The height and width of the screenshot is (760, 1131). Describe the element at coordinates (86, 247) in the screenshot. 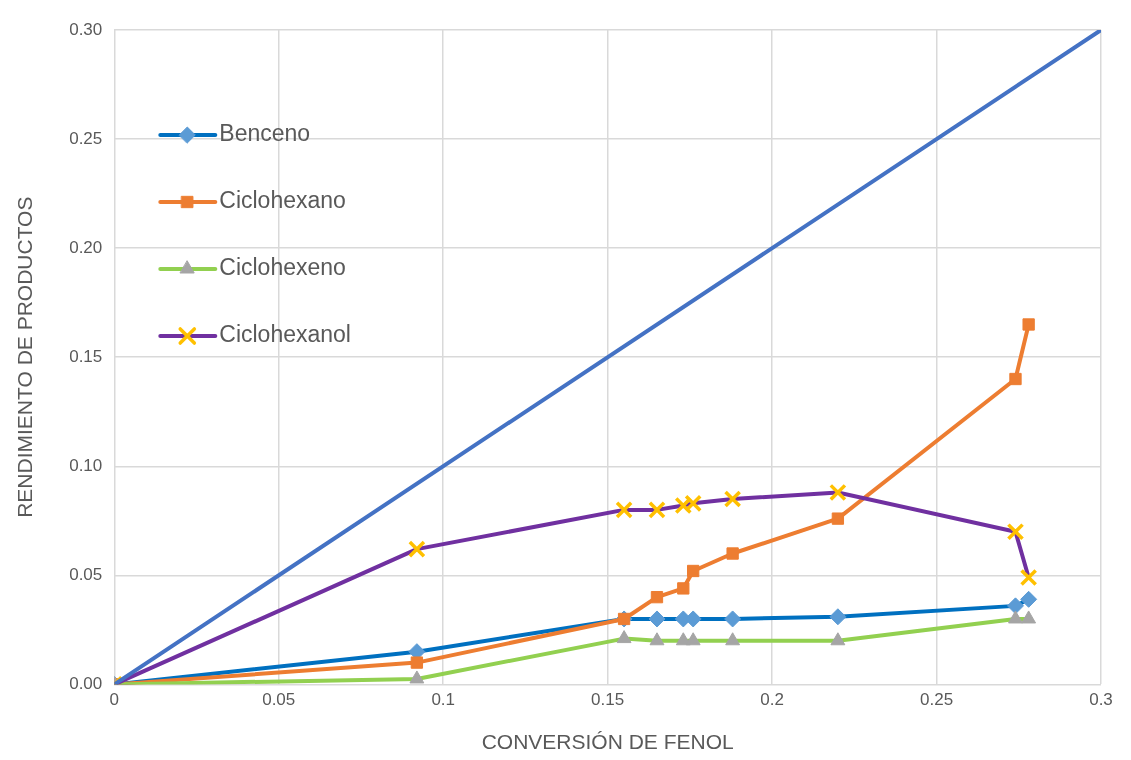

I see `y-tick-label: 0.20` at that location.